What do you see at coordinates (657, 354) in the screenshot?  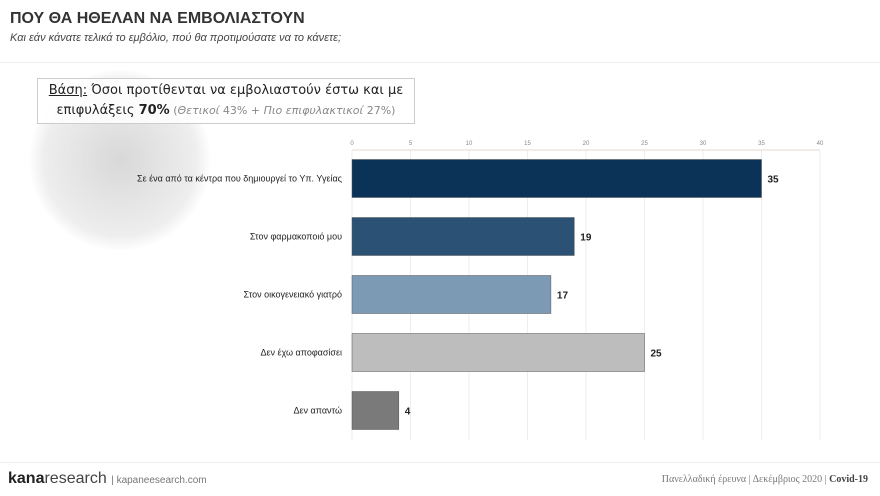 I see `data-label: 25` at bounding box center [657, 354].